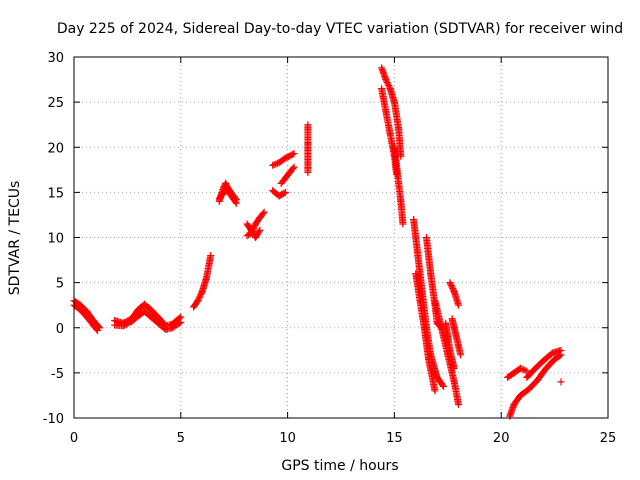  Describe the element at coordinates (53, 419) in the screenshot. I see `y-tick-label: -10` at that location.